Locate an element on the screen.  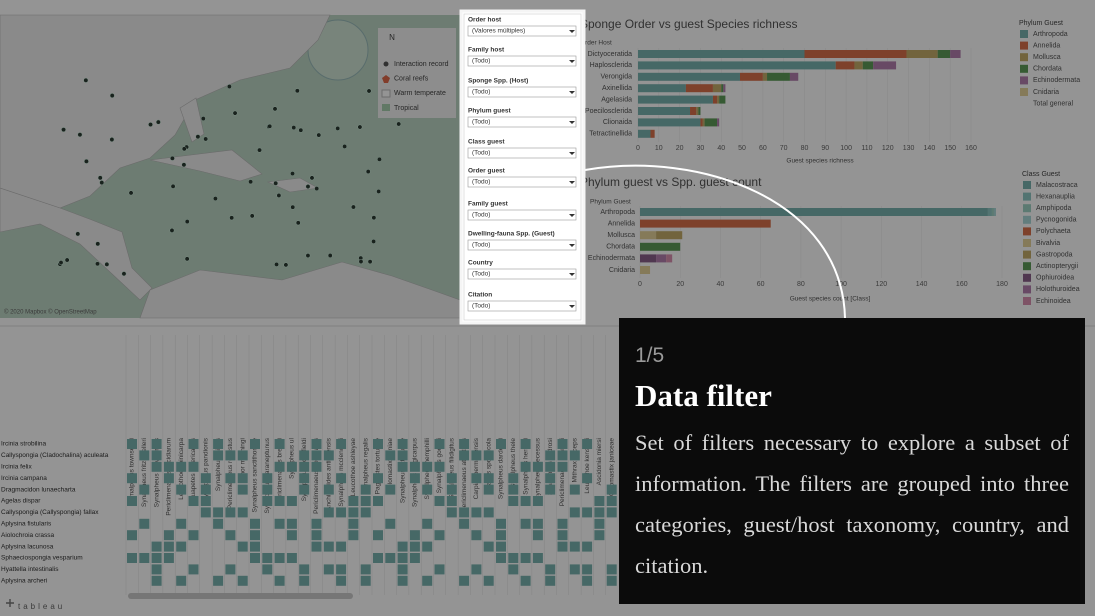
category-label: Poecilosclerida is located at coordinates (608, 111).